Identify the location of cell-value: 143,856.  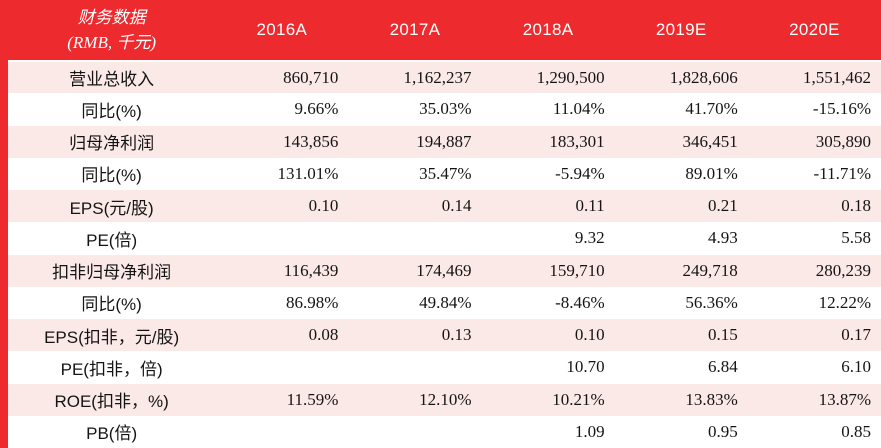
(282, 141).